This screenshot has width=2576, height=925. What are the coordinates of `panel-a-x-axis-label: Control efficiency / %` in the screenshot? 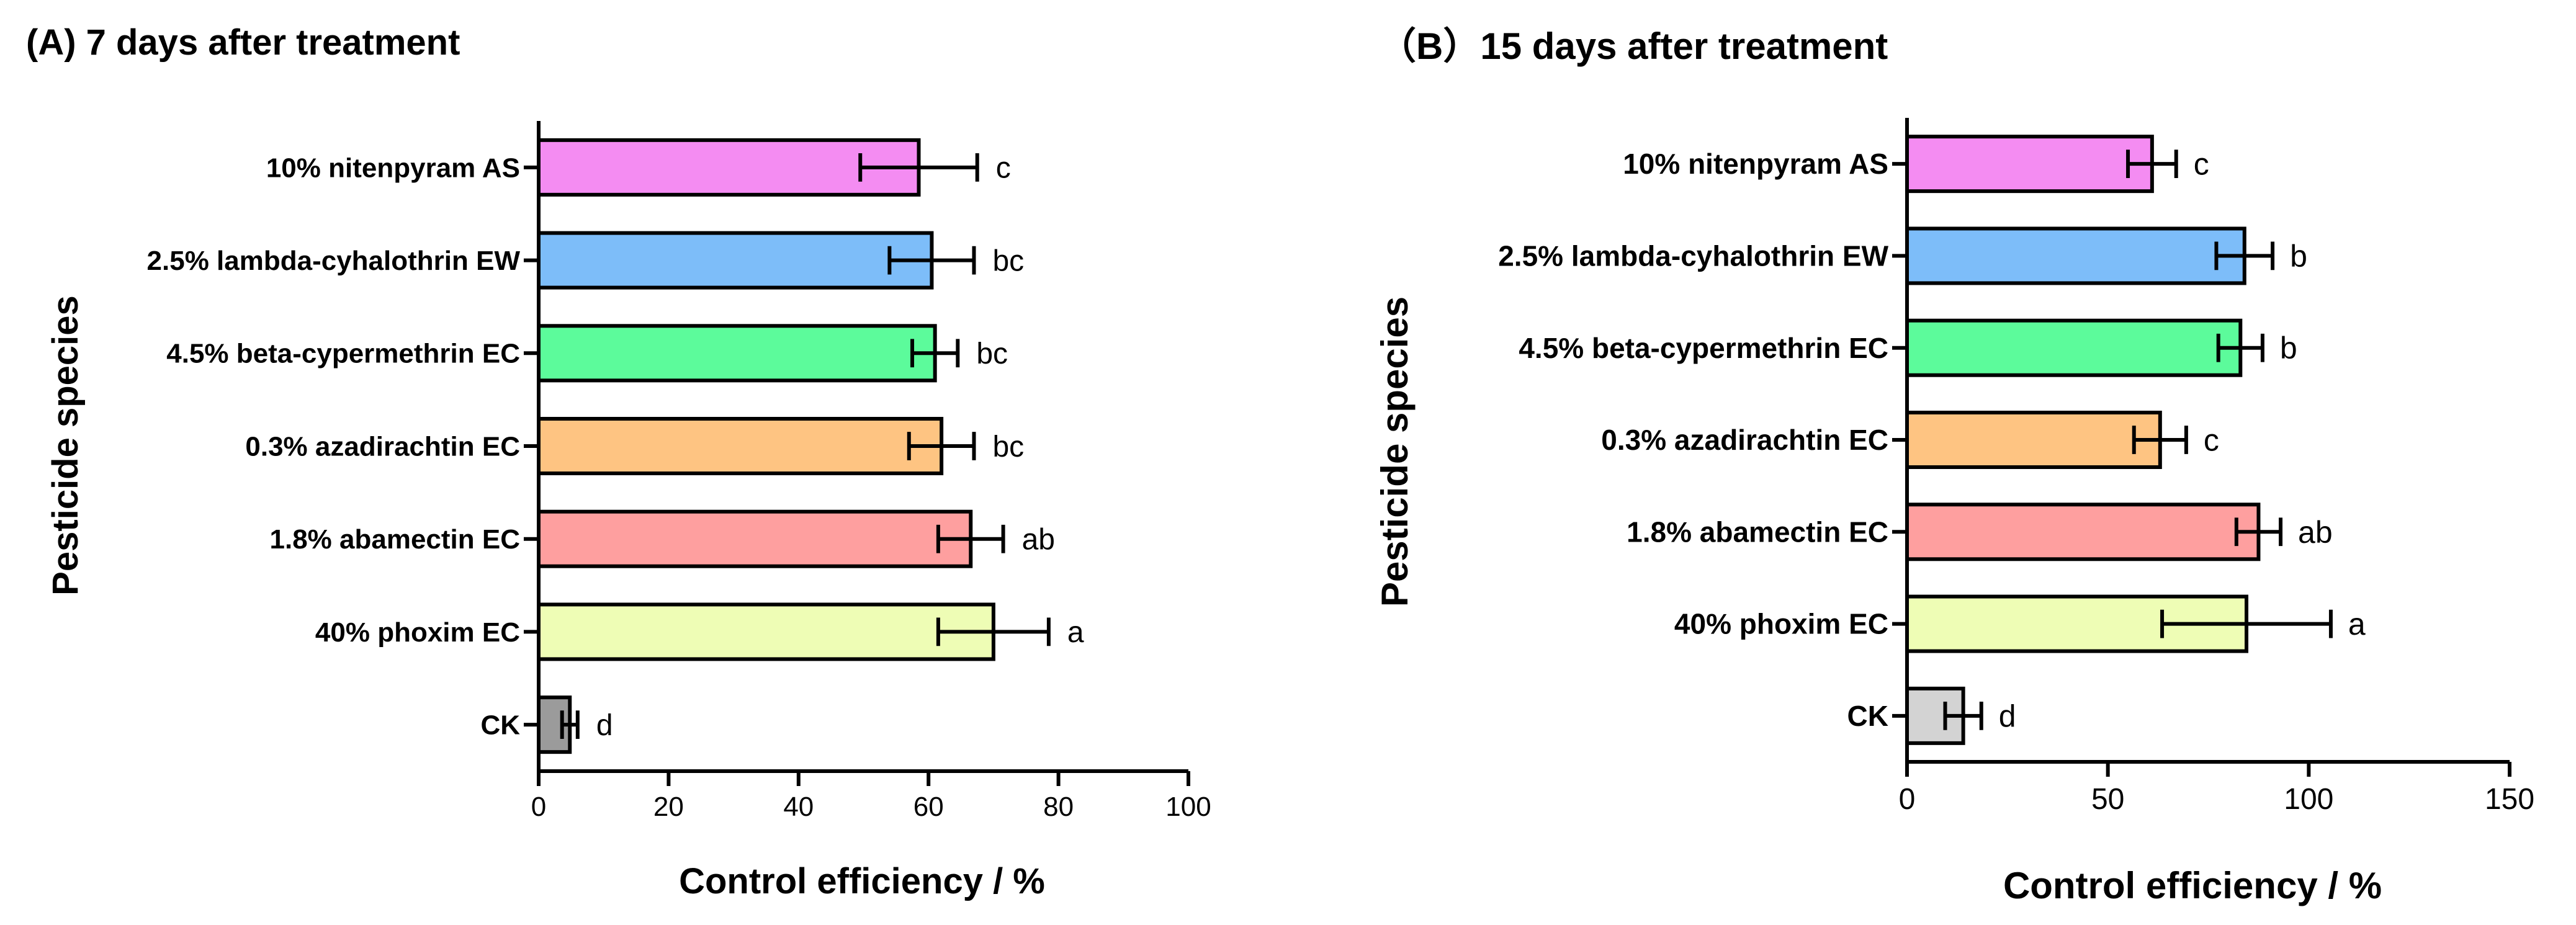 It's located at (862, 881).